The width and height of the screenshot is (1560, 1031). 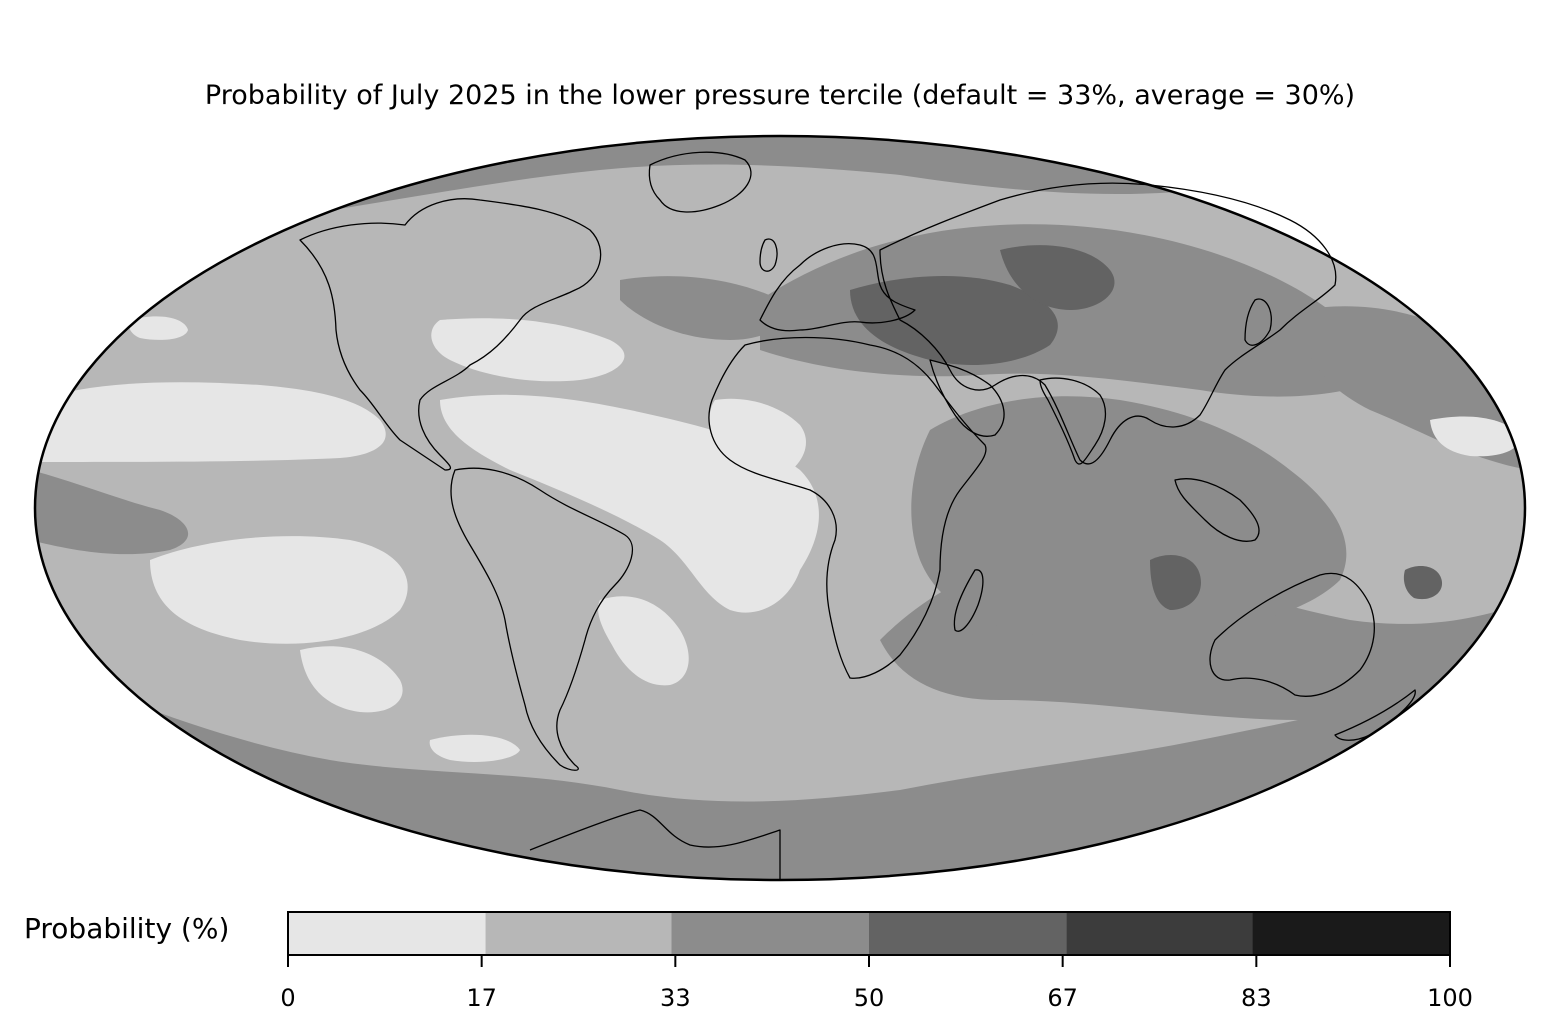 What do you see at coordinates (542, 619) in the screenshot?
I see `coast-south-america` at bounding box center [542, 619].